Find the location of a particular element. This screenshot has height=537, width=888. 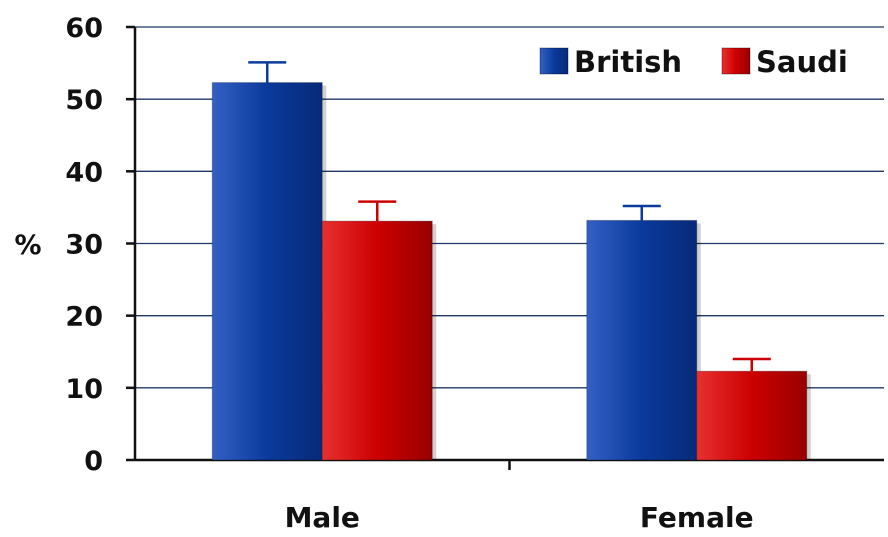

y-axis-label: % is located at coordinates (27, 245).